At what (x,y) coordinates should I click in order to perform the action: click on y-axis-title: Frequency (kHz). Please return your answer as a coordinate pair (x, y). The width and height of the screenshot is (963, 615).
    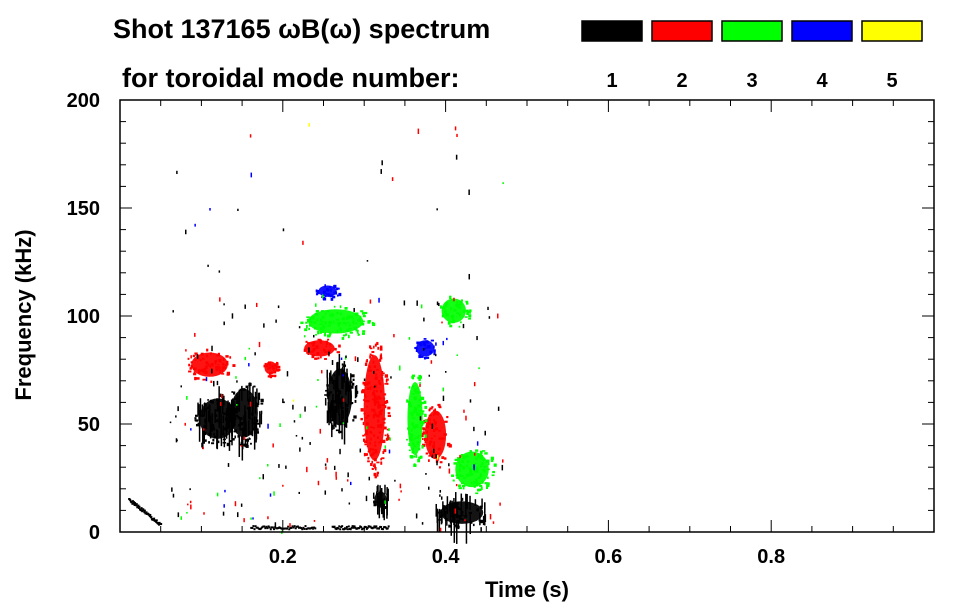
    Looking at the image, I should click on (23, 314).